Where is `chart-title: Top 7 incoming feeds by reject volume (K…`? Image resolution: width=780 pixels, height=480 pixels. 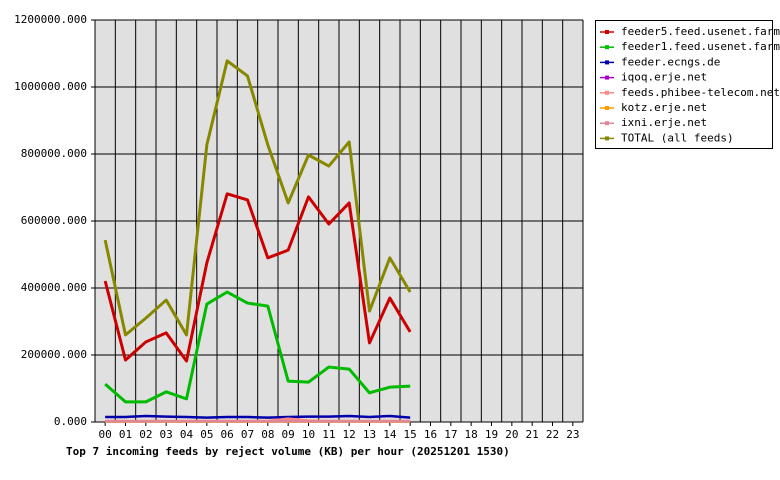
chart-title: Top 7 incoming feeds by reject volume (K… is located at coordinates (288, 451).